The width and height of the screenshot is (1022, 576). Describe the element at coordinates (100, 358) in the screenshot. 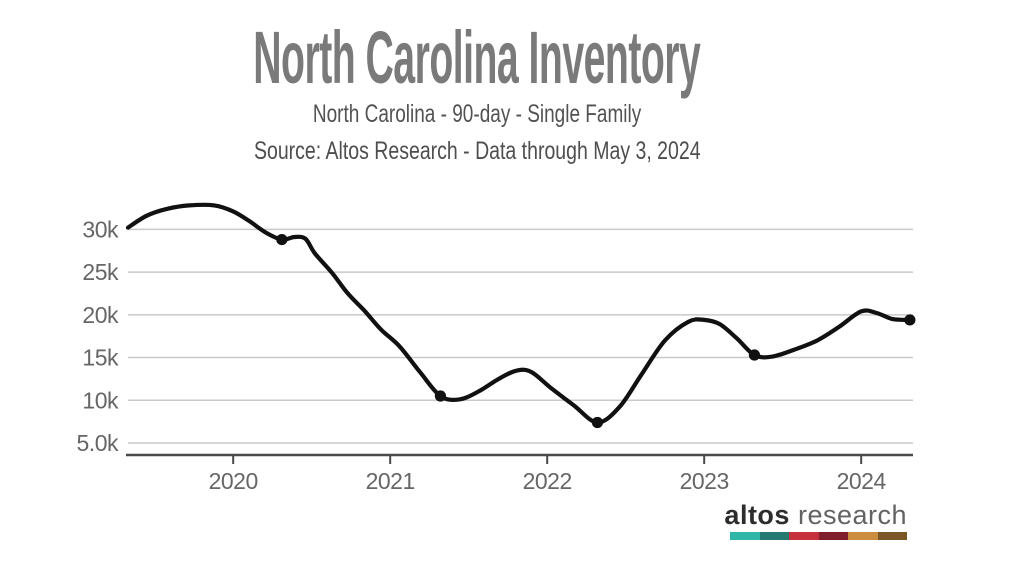

I see `y-tick-label: 15k` at that location.